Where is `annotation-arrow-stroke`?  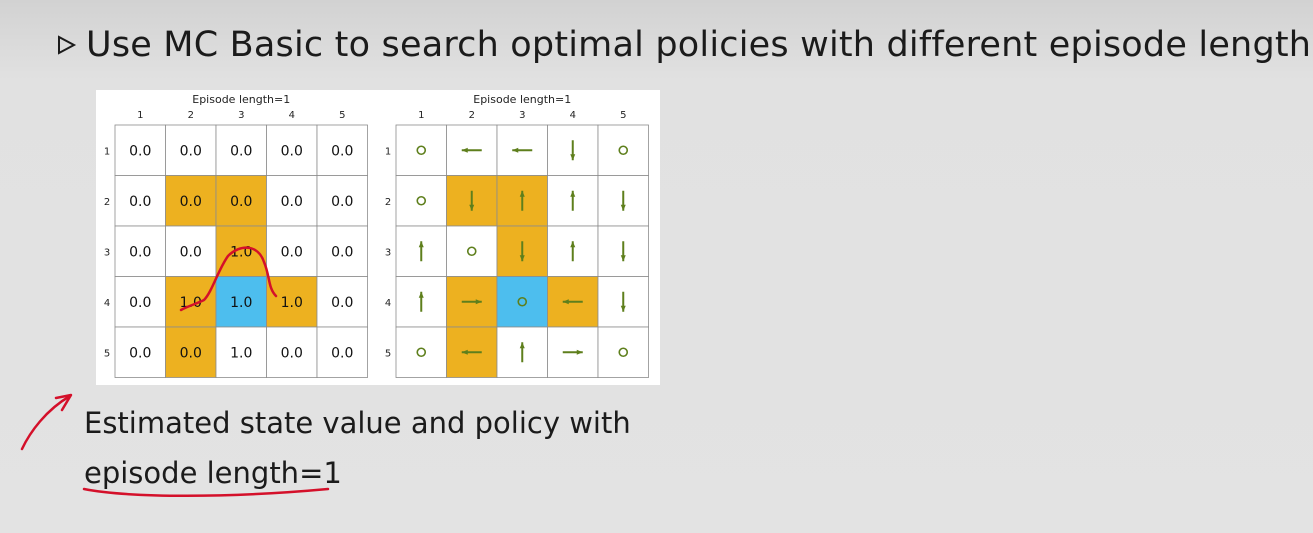 annotation-arrow-stroke is located at coordinates (46, 422).